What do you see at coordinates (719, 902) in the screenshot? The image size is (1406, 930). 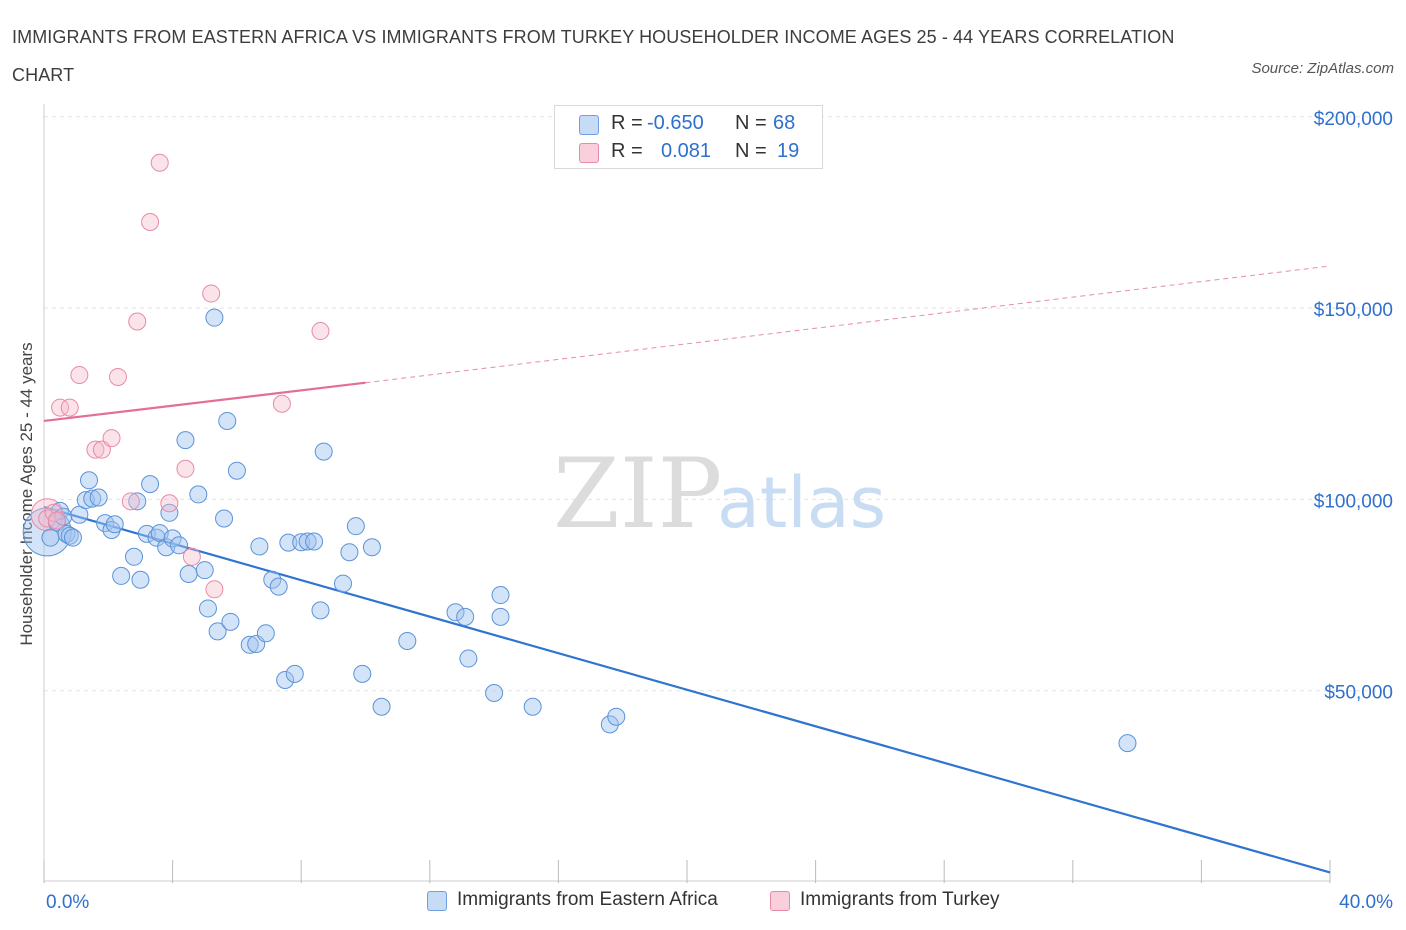 I see `x-tick-labels: 0.0% 40.0%` at bounding box center [719, 902].